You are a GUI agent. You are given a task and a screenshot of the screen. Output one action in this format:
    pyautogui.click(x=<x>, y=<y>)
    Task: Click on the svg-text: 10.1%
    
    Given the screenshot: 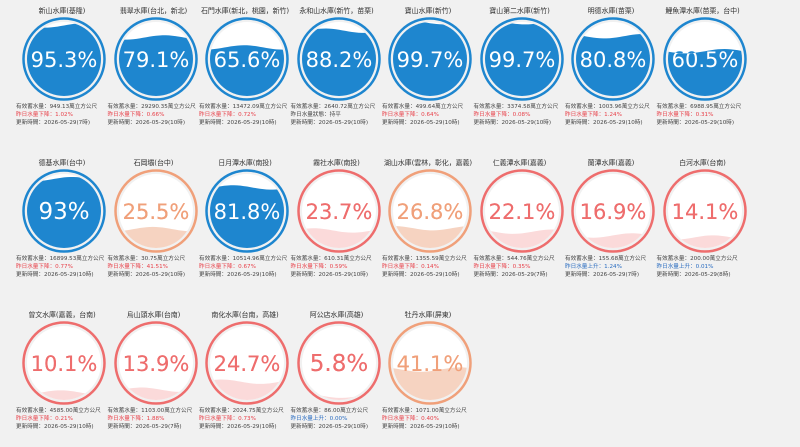 What is the action you would take?
    pyautogui.click(x=64, y=364)
    